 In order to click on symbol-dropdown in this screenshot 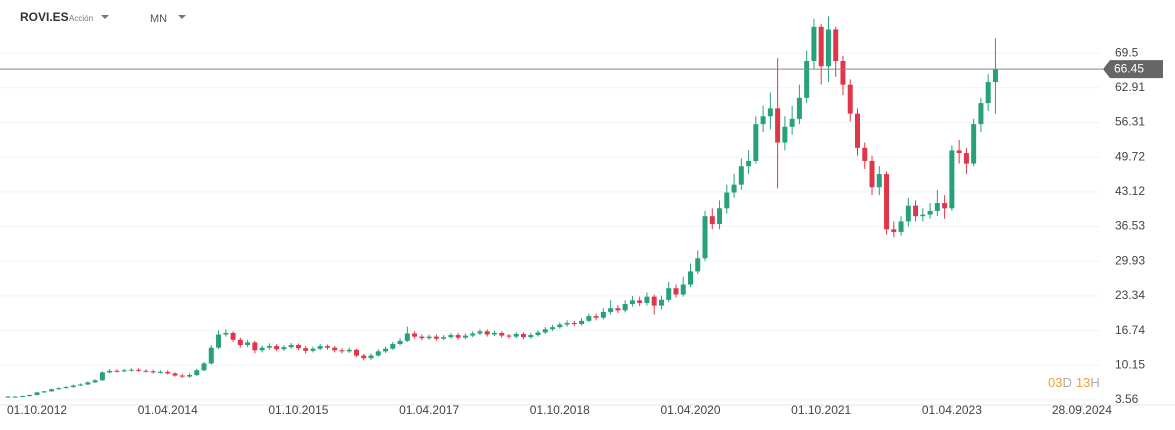, I will do `click(105, 17)`.